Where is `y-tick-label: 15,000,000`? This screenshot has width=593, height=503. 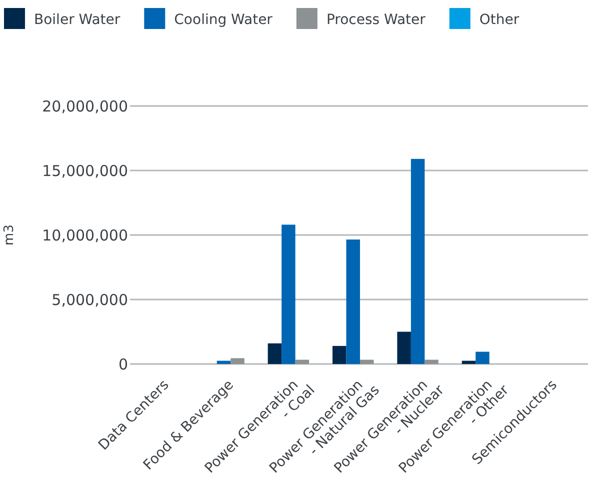 y-tick-label: 15,000,000 is located at coordinates (85, 171).